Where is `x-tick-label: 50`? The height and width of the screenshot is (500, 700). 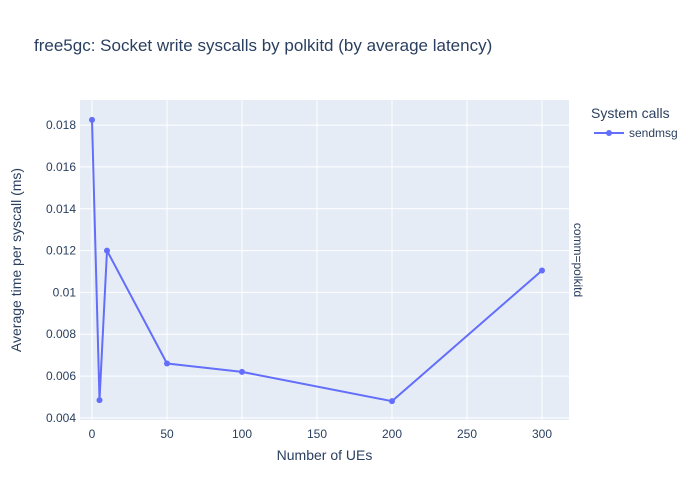 x-tick-label: 50 is located at coordinates (167, 434).